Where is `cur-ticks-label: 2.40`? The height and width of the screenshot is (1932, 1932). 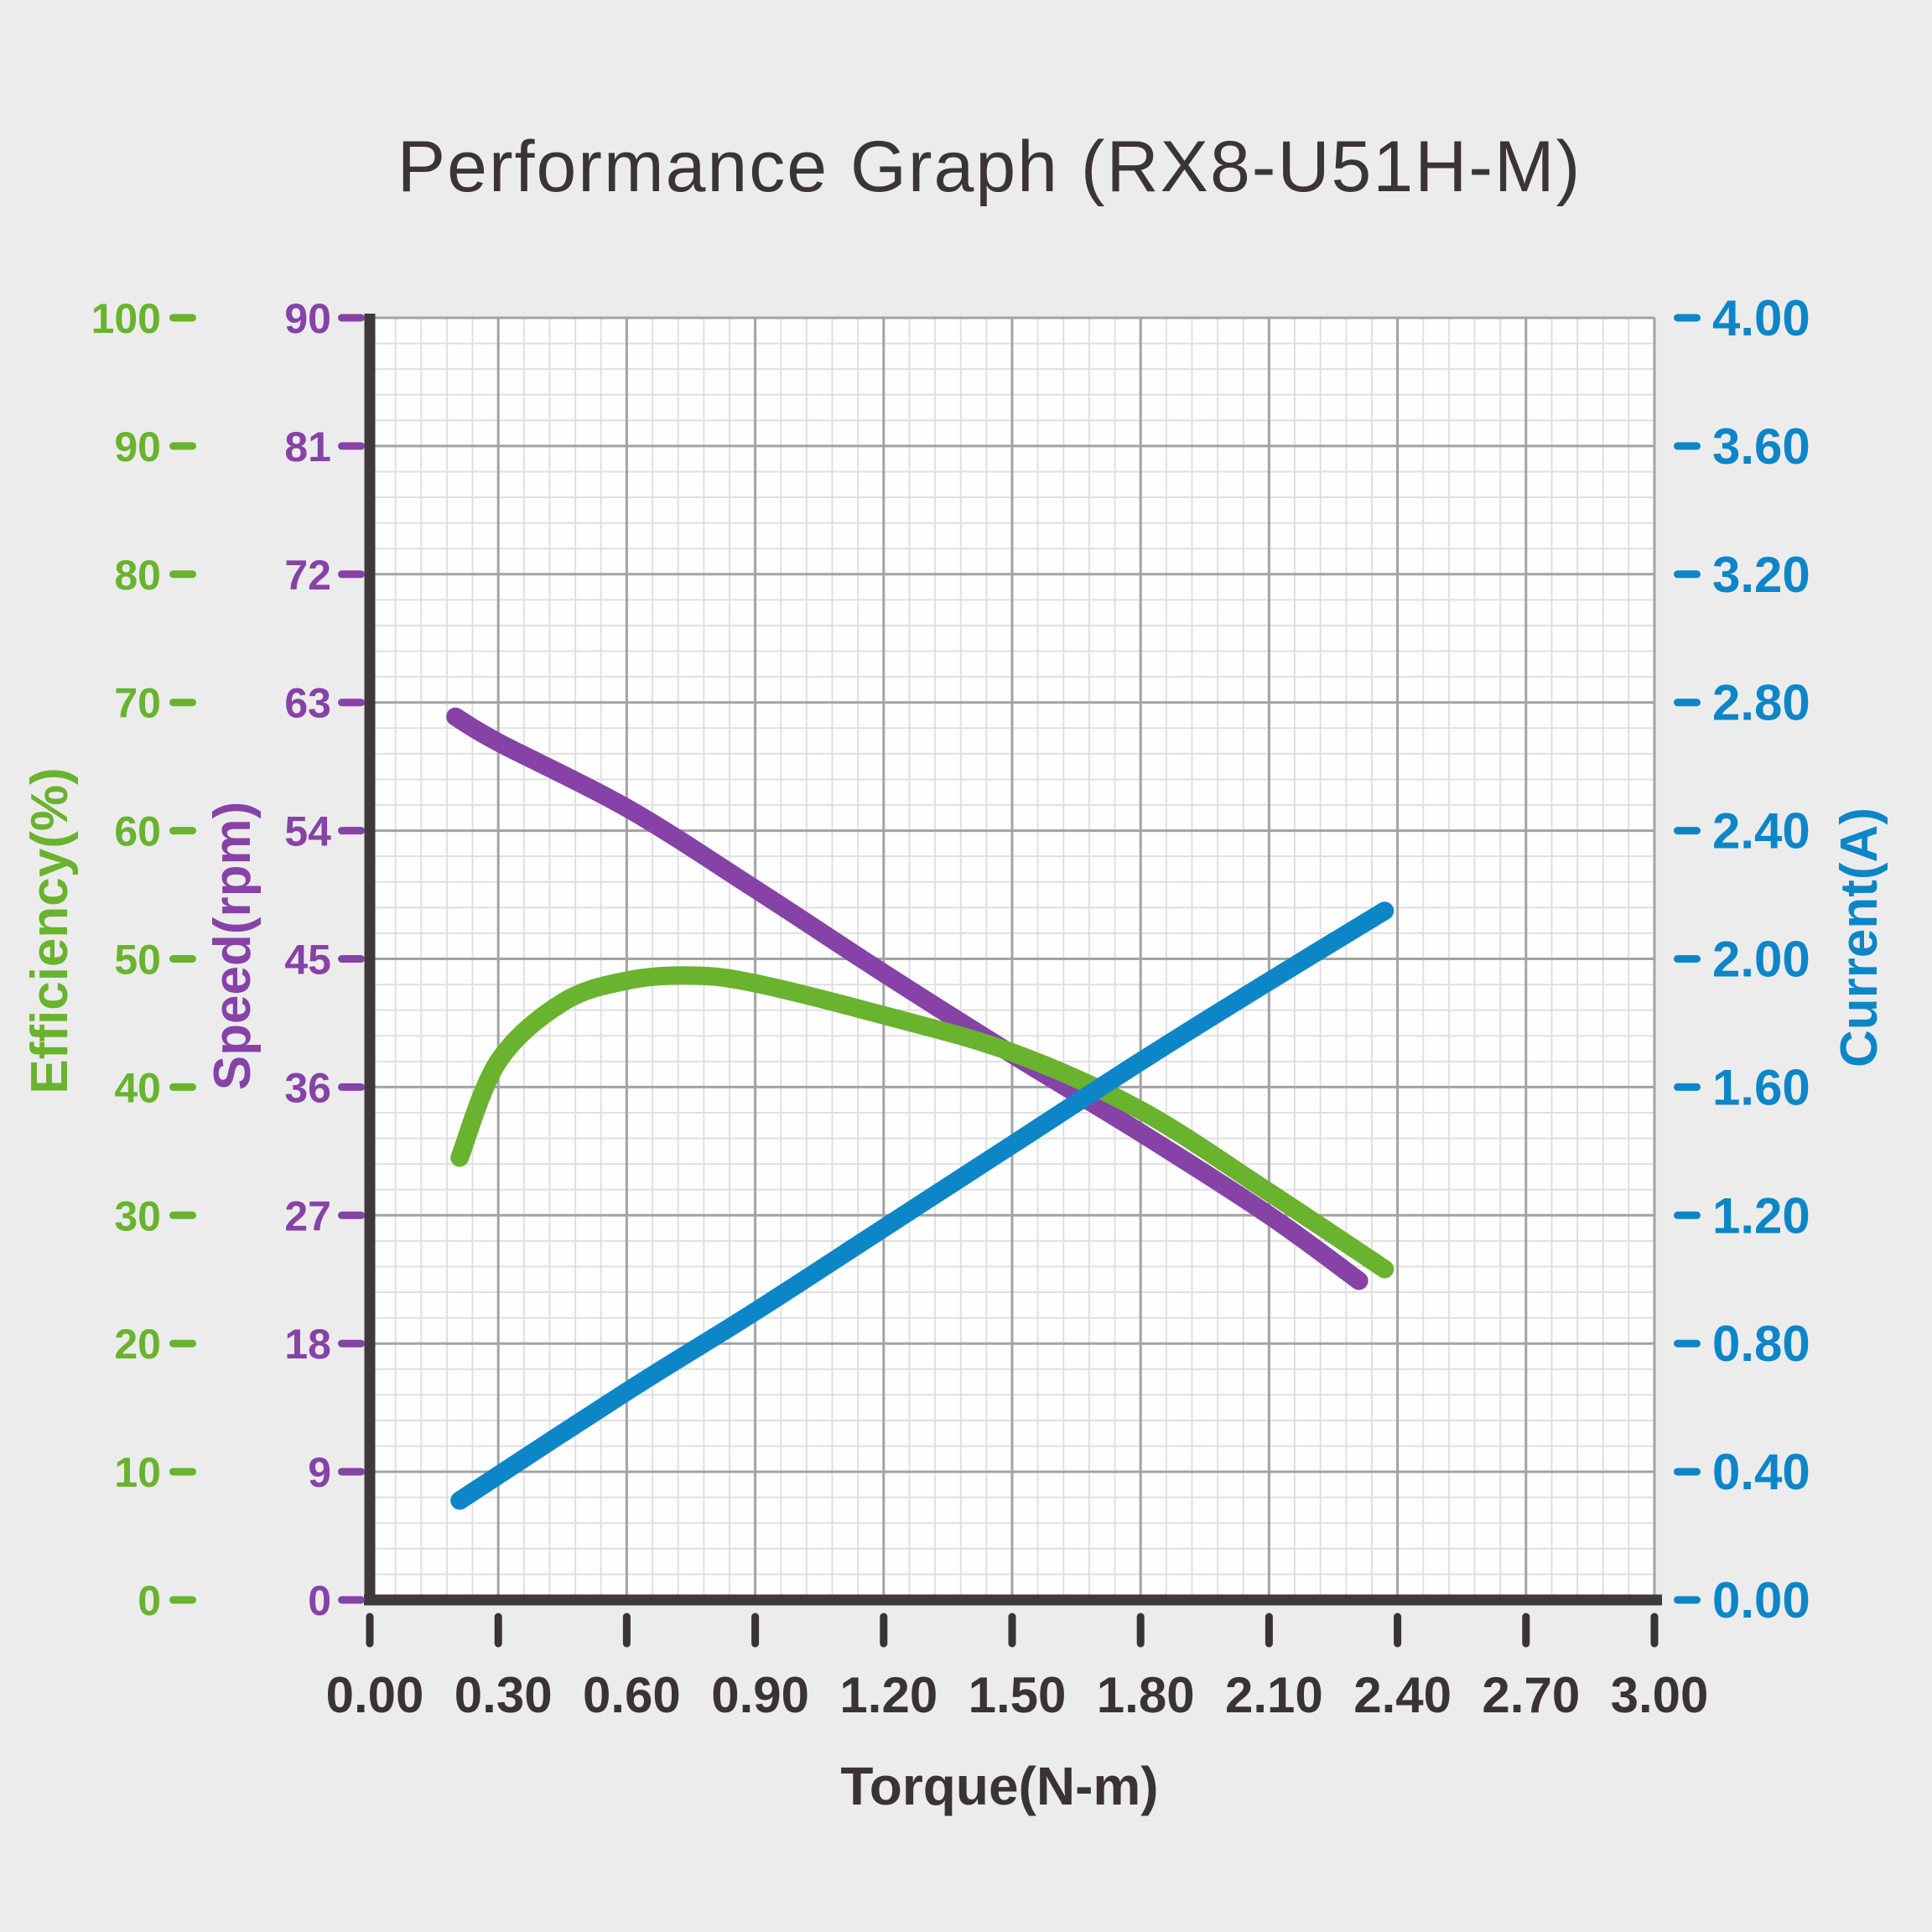 cur-ticks-label: 2.40 is located at coordinates (1761, 831).